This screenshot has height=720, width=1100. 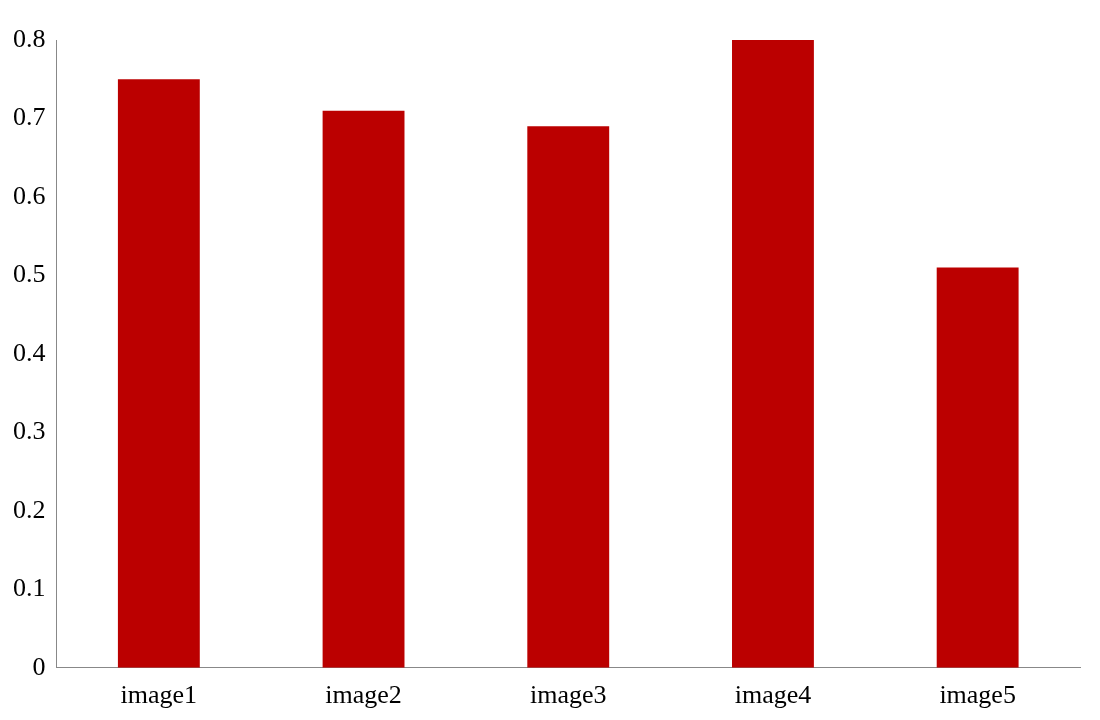 I want to click on x-tick-label: image2, so click(x=363, y=695).